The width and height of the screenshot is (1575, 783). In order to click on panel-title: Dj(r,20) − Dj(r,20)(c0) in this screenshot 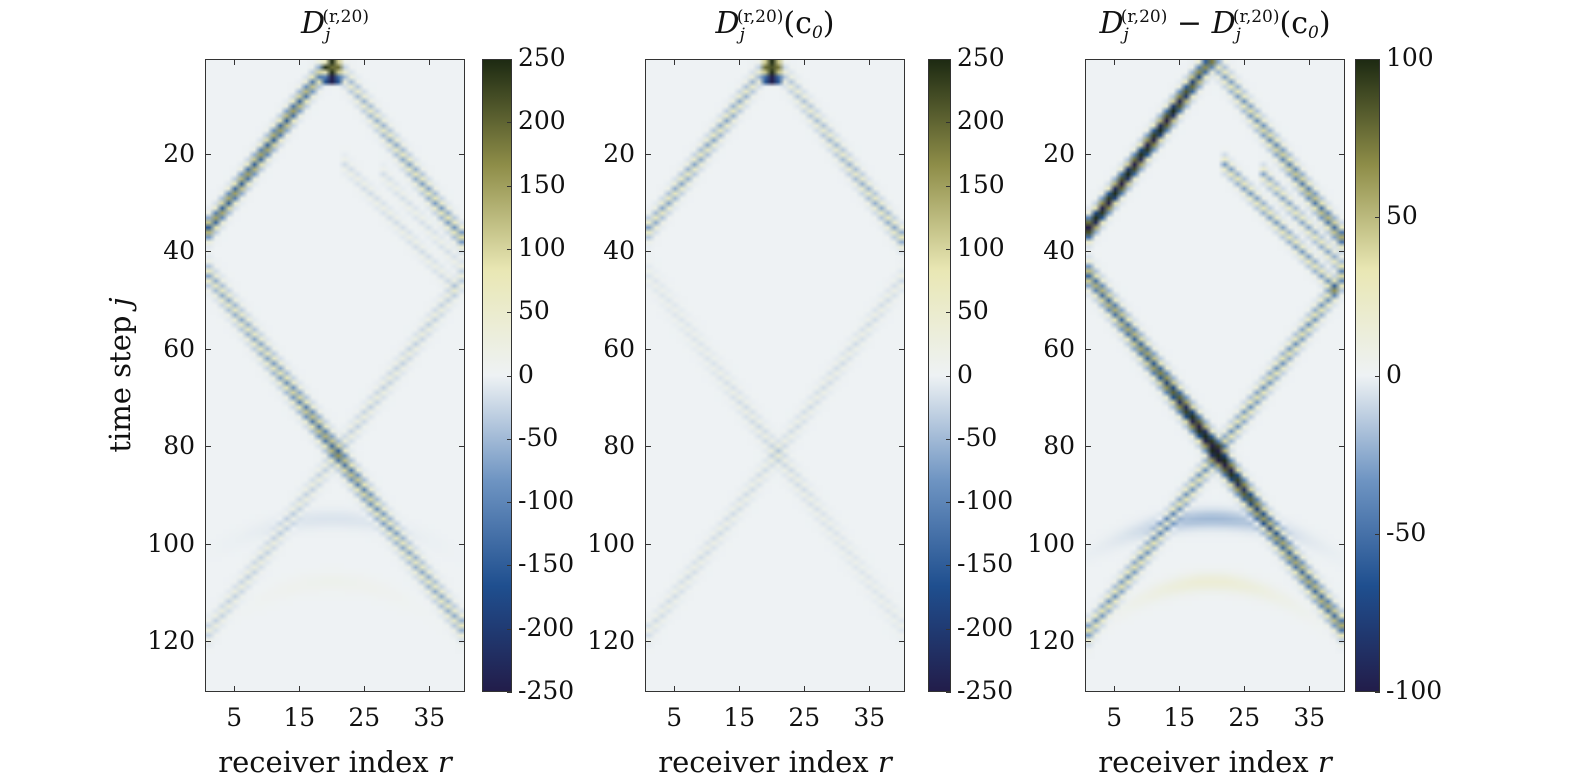, I will do `click(1214, 25)`.